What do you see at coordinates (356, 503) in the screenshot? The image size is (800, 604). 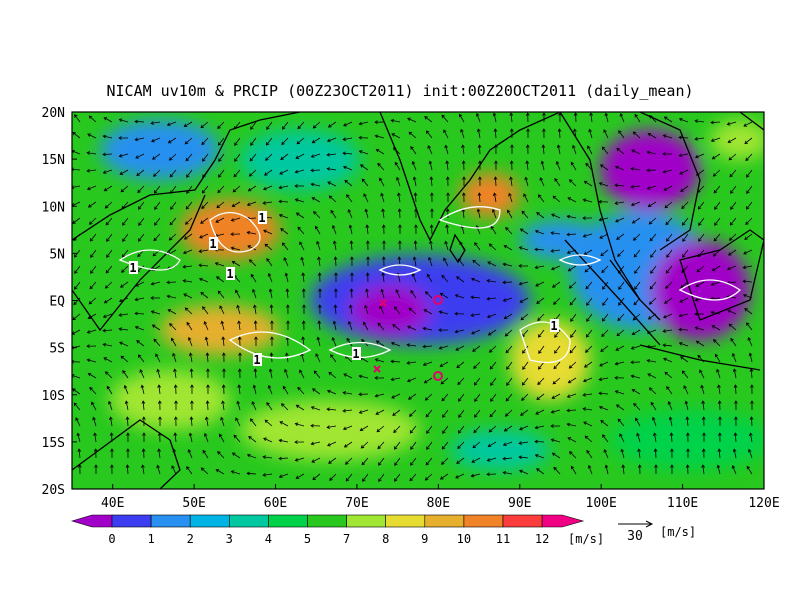 I see `x-tick-label: 70E` at bounding box center [356, 503].